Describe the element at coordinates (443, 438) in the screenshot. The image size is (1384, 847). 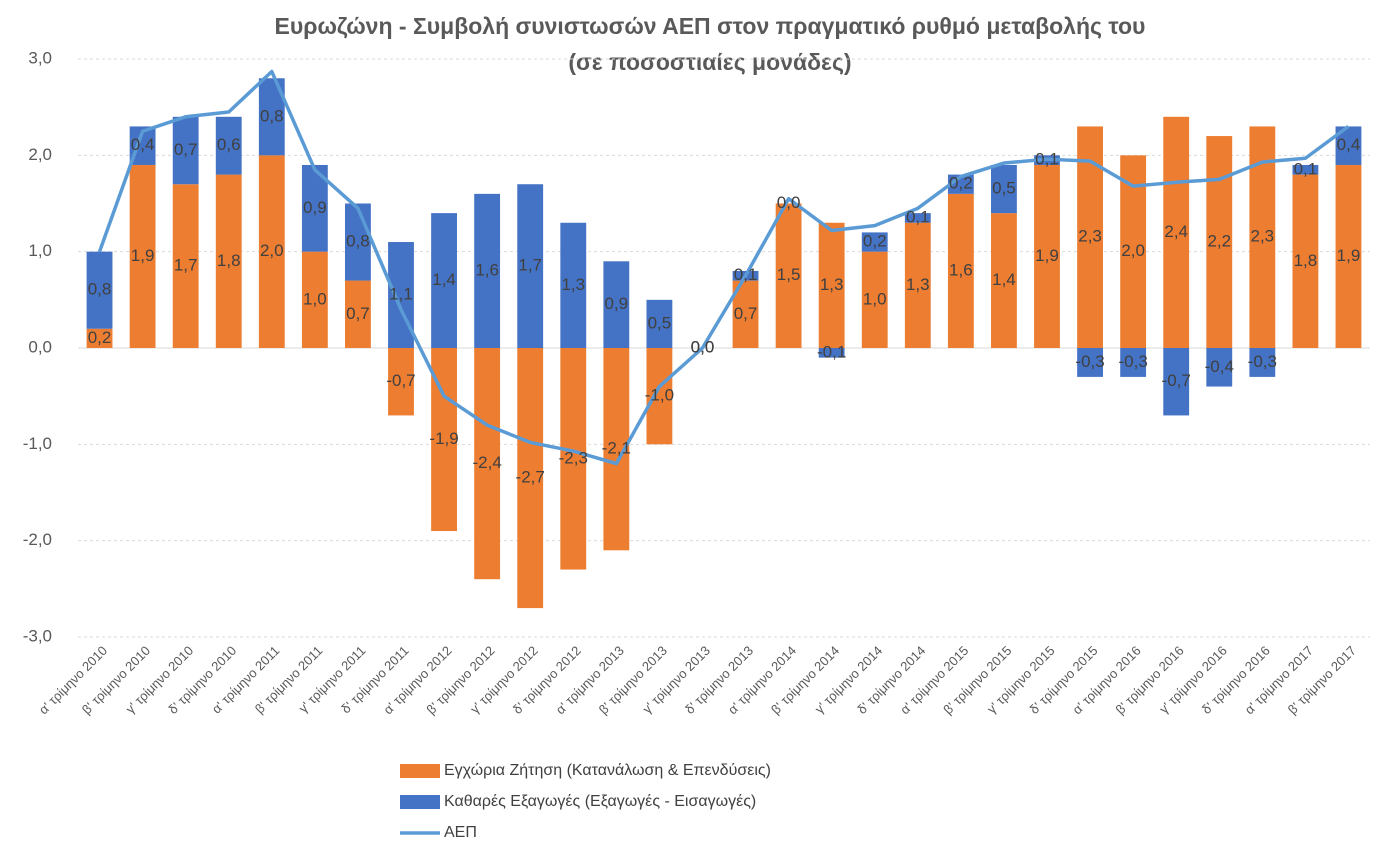
I see `data-label: -1,9` at that location.